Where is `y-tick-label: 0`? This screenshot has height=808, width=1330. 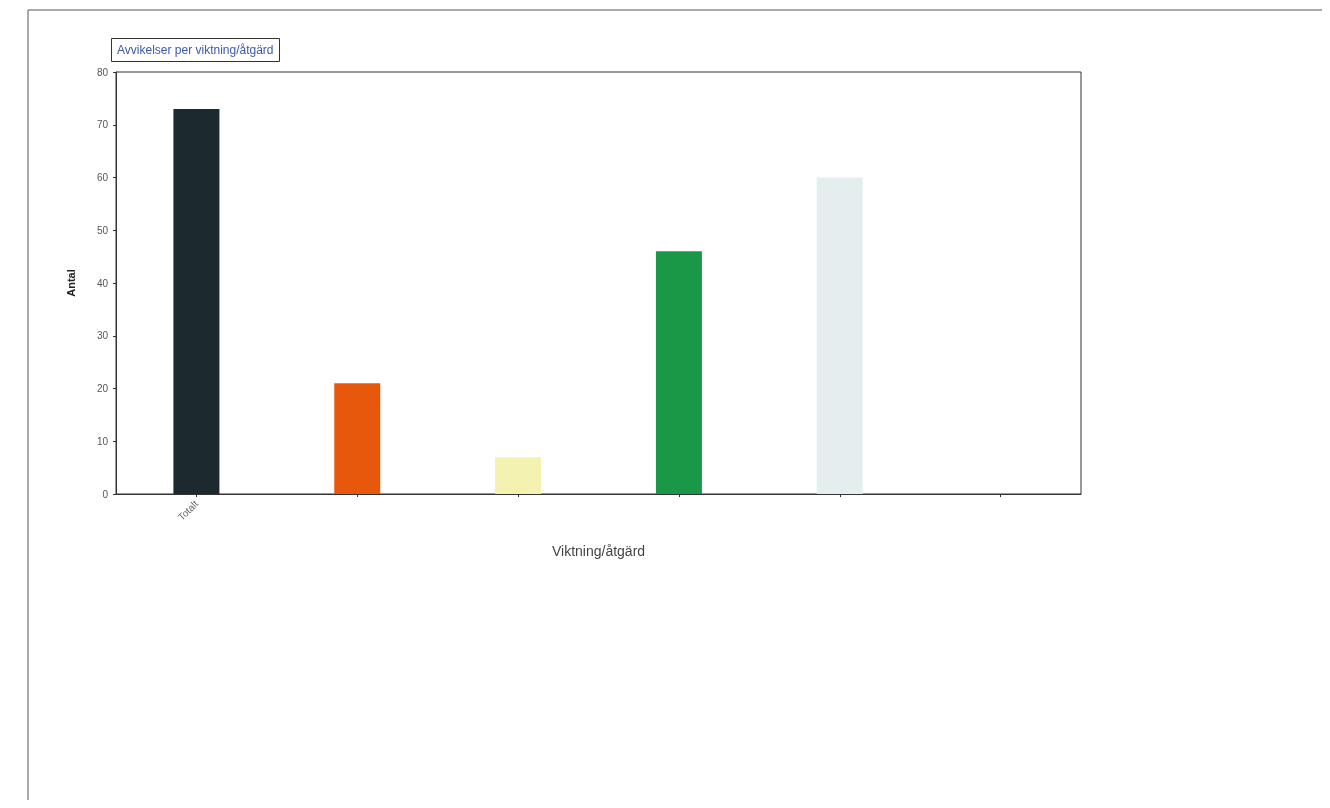
y-tick-label: 0 is located at coordinates (105, 494).